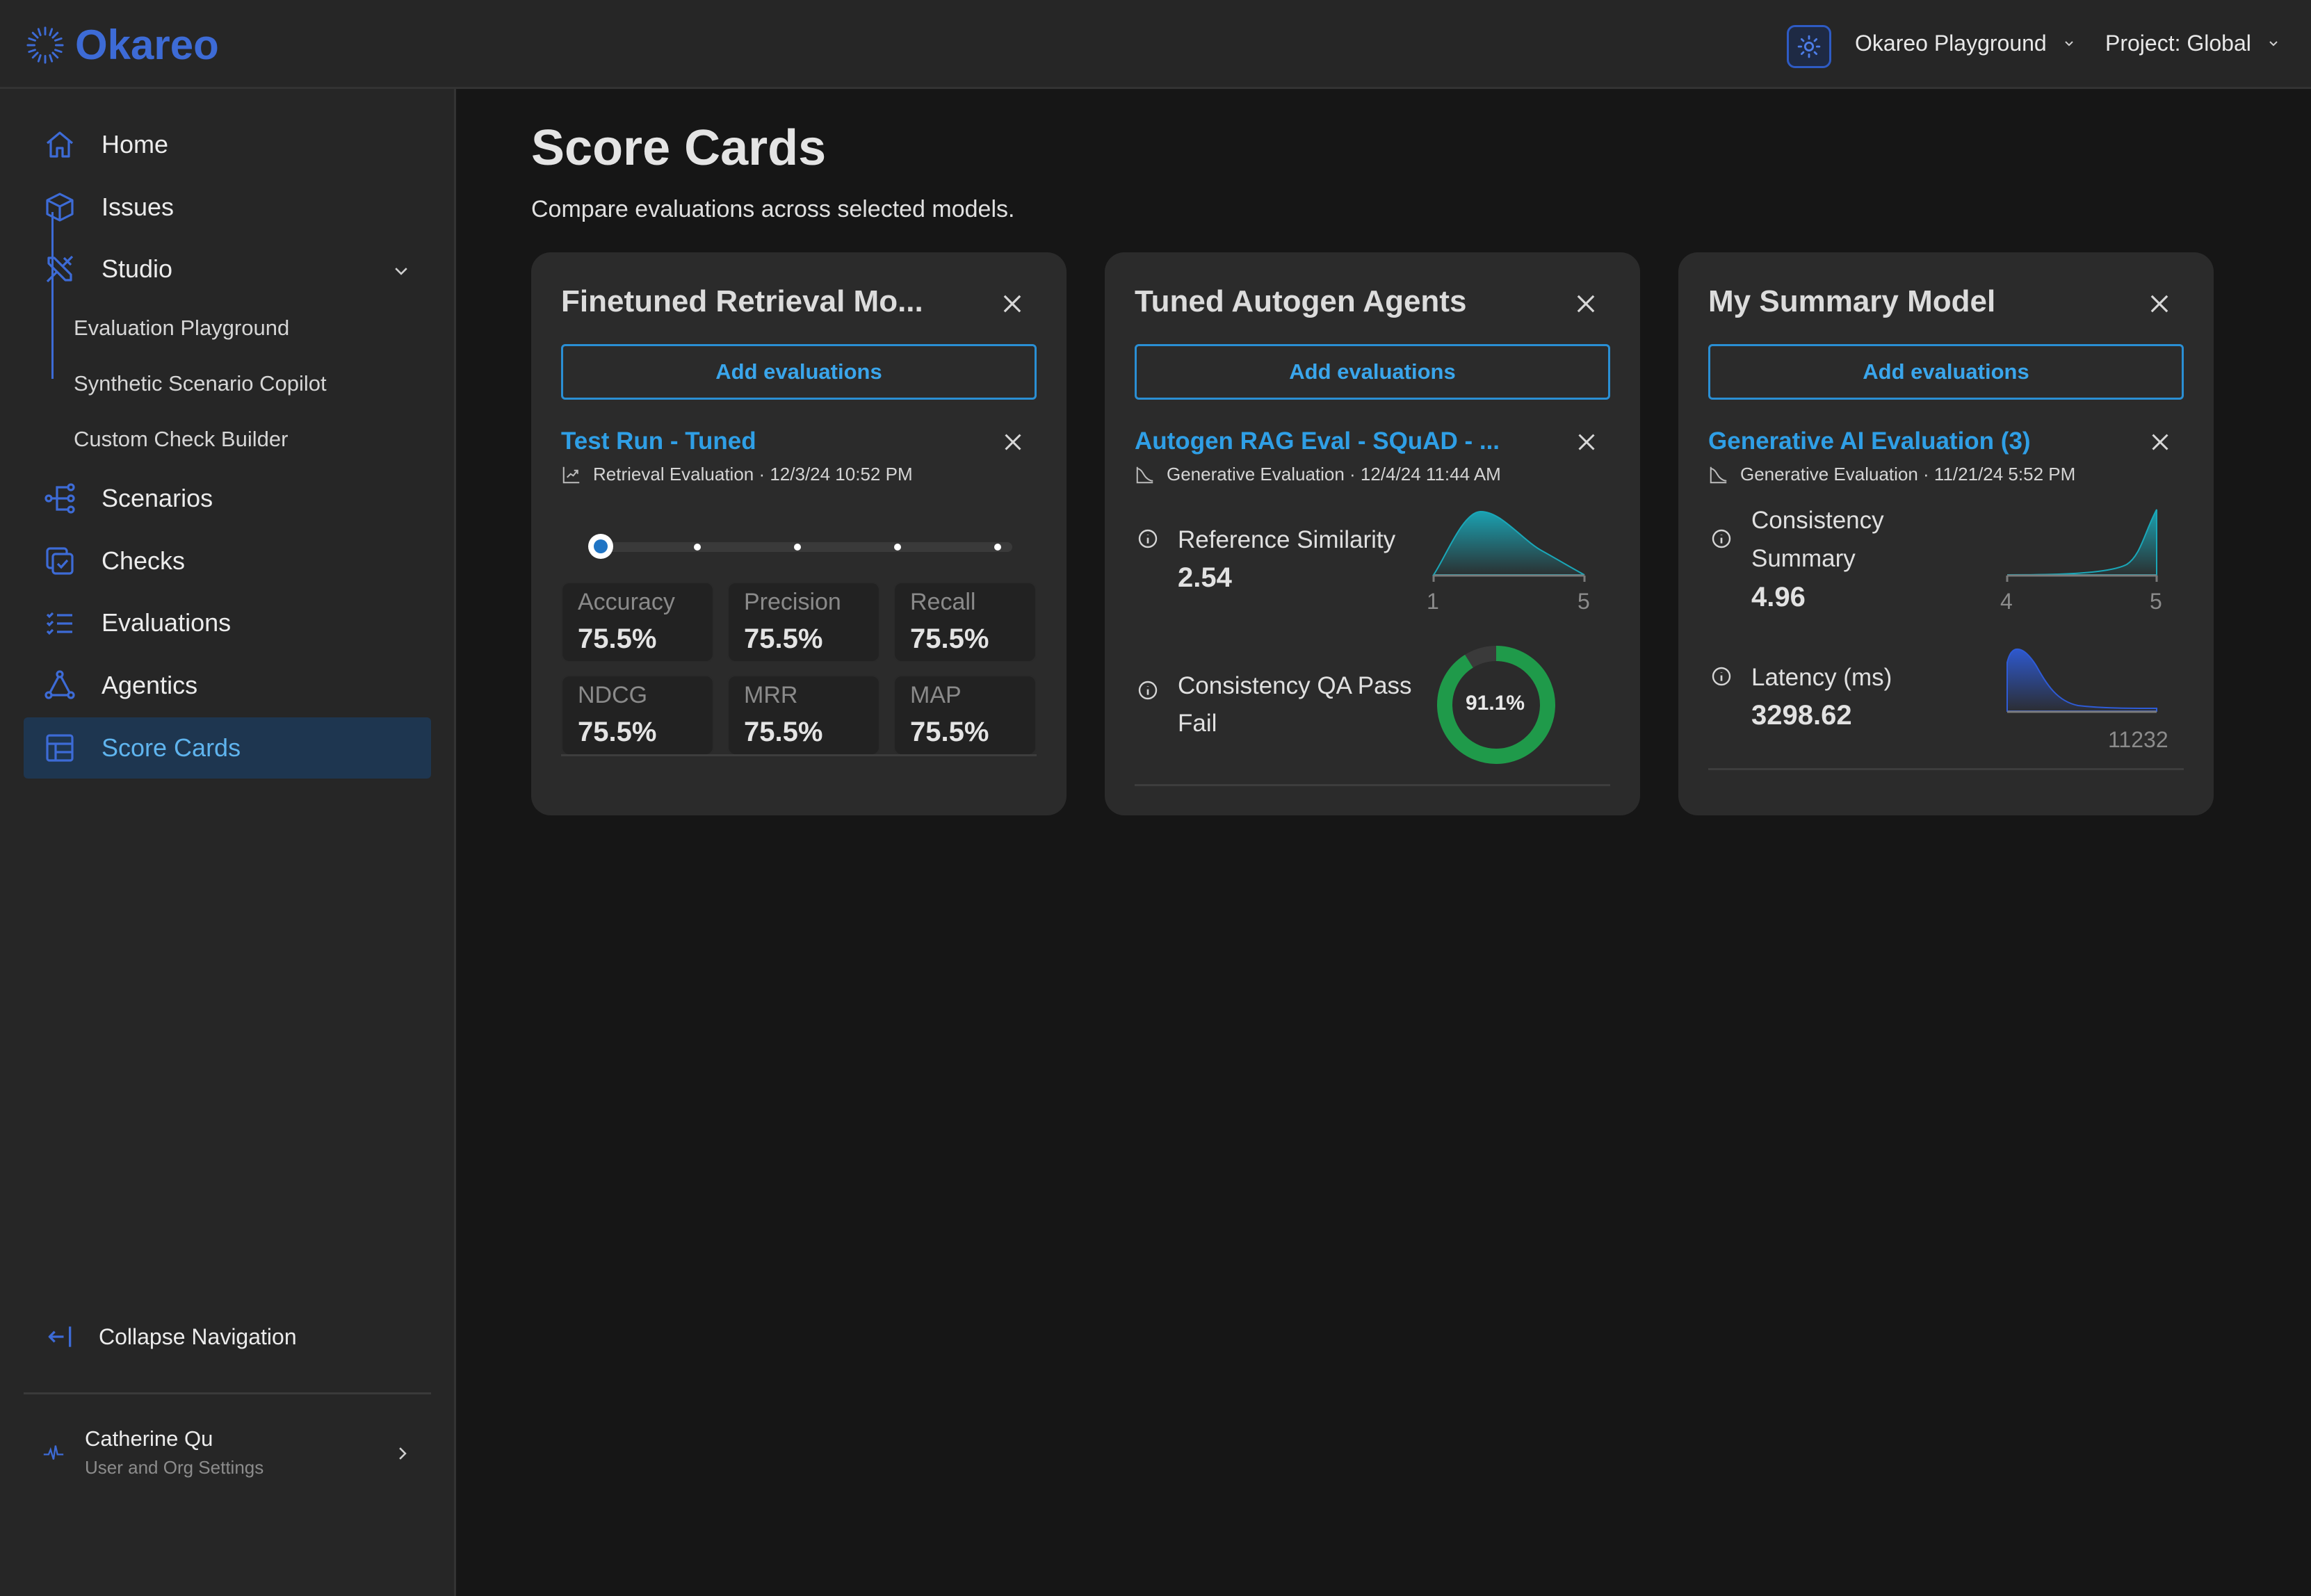 The width and height of the screenshot is (2311, 1596). Describe the element at coordinates (801, 547) in the screenshot. I see `checkpoint-slider-track` at that location.